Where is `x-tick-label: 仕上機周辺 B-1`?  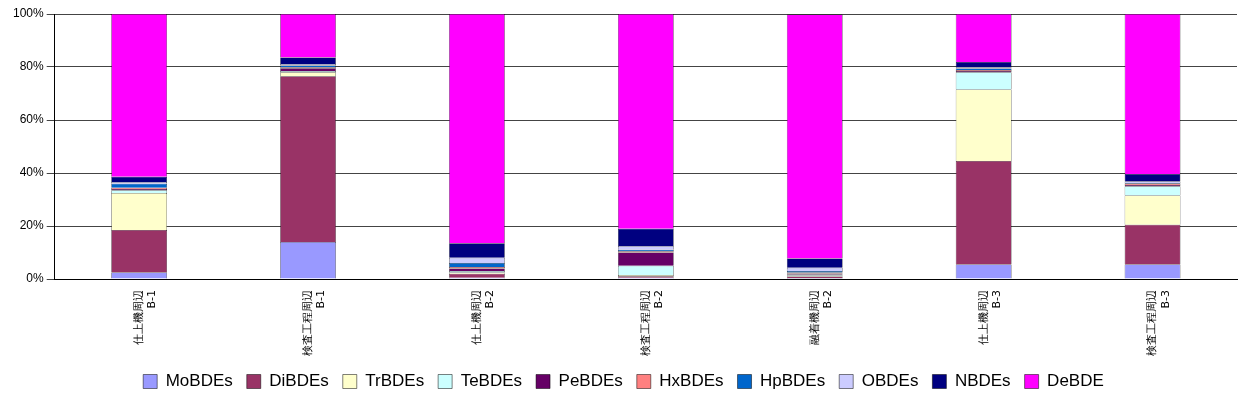 x-tick-label: 仕上機周辺 B-1 is located at coordinates (145, 317).